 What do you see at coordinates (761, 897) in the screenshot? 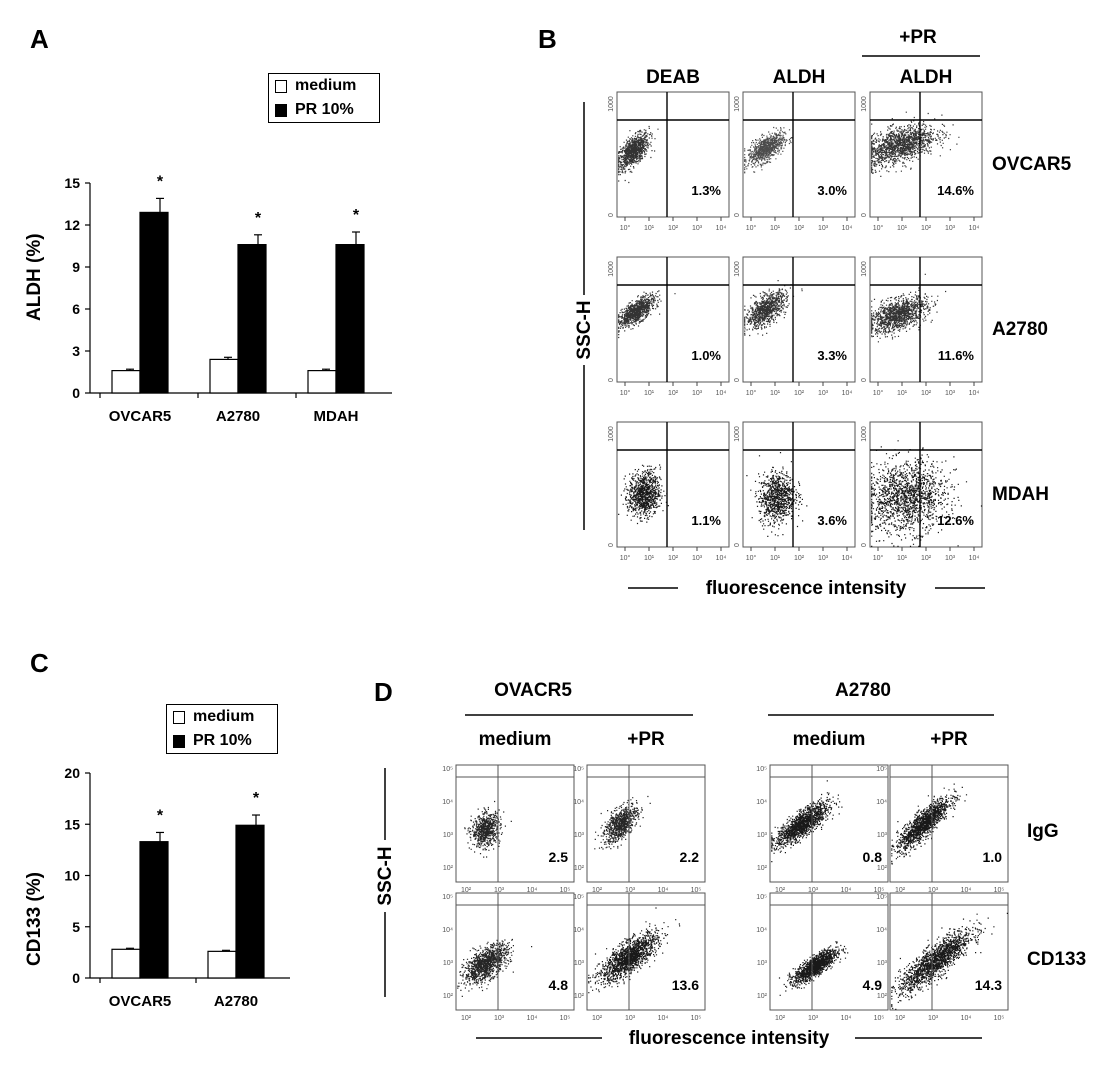
I see `y-tick-label: 10⁵` at bounding box center [761, 897].